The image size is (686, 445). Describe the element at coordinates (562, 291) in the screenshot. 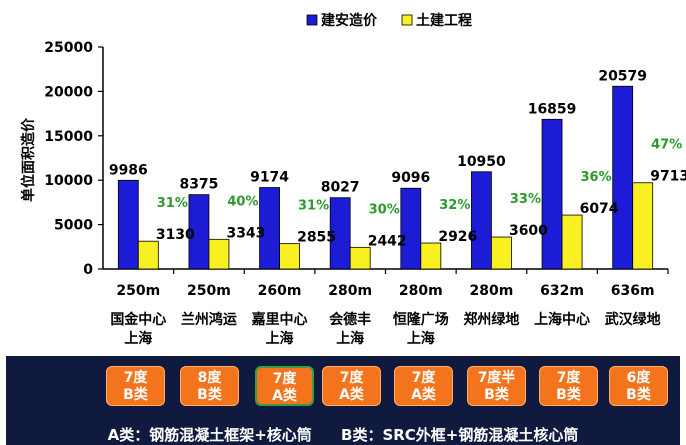

I see `category-height-label: 632m` at that location.